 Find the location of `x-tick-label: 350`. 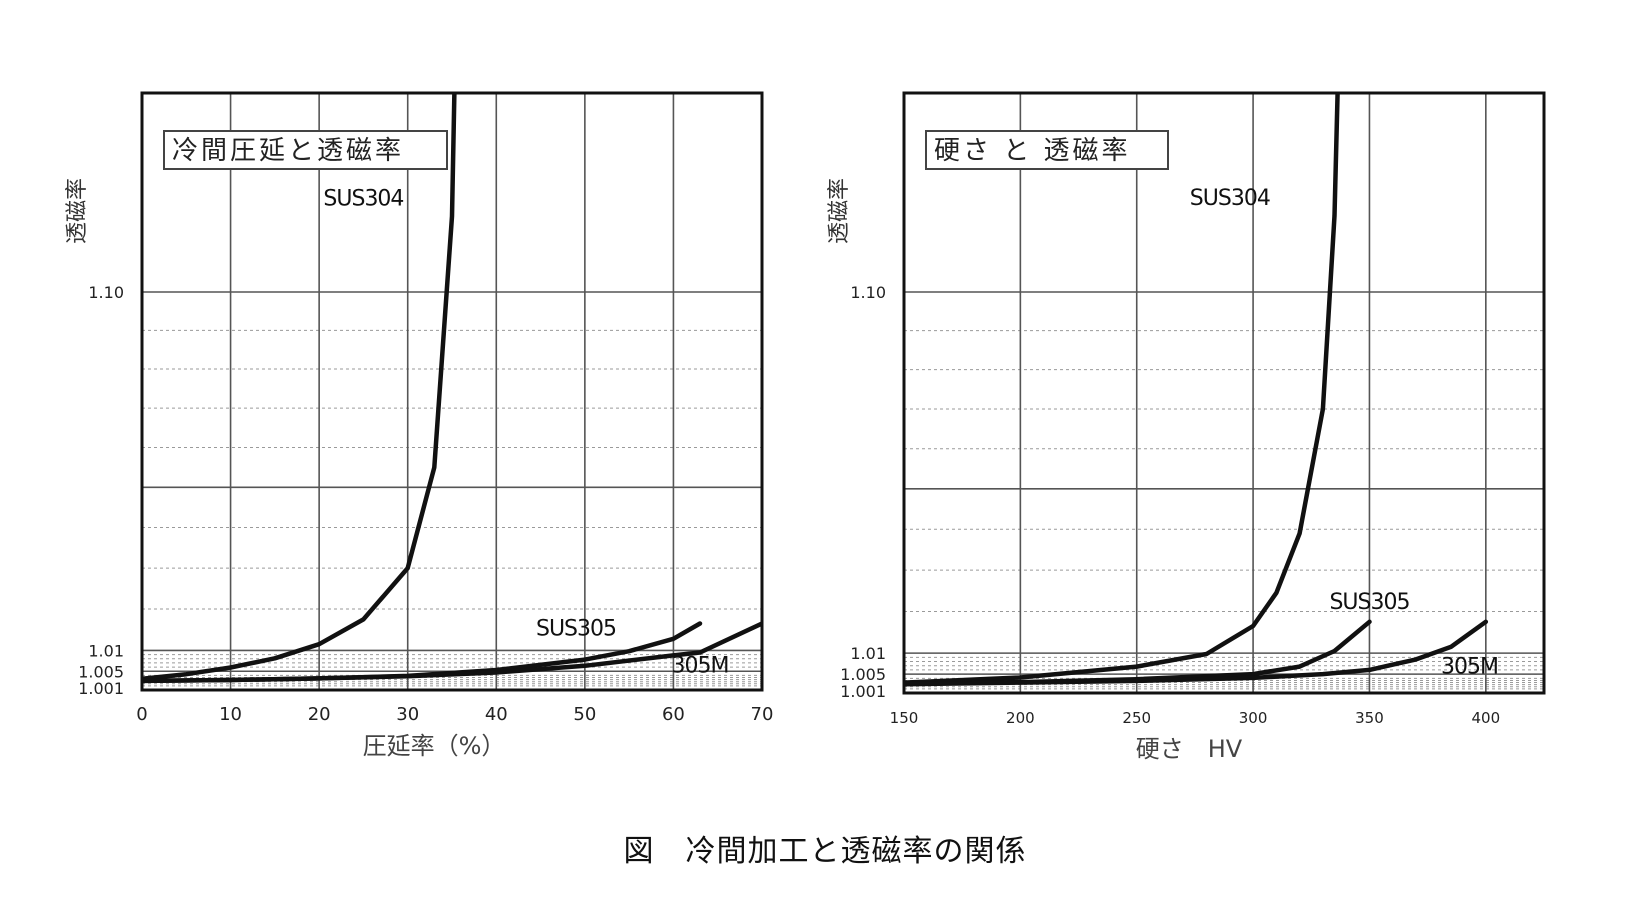

x-tick-label: 350 is located at coordinates (1369, 718).